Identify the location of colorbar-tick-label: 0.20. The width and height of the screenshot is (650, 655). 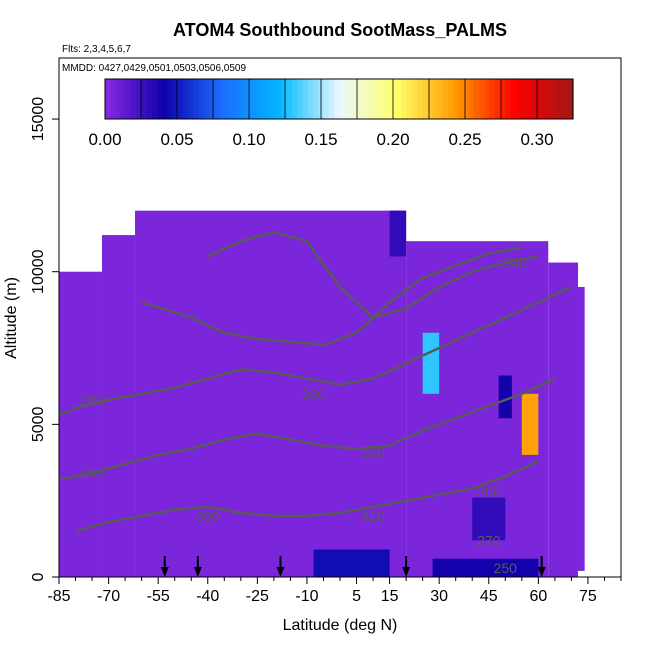
(392, 139).